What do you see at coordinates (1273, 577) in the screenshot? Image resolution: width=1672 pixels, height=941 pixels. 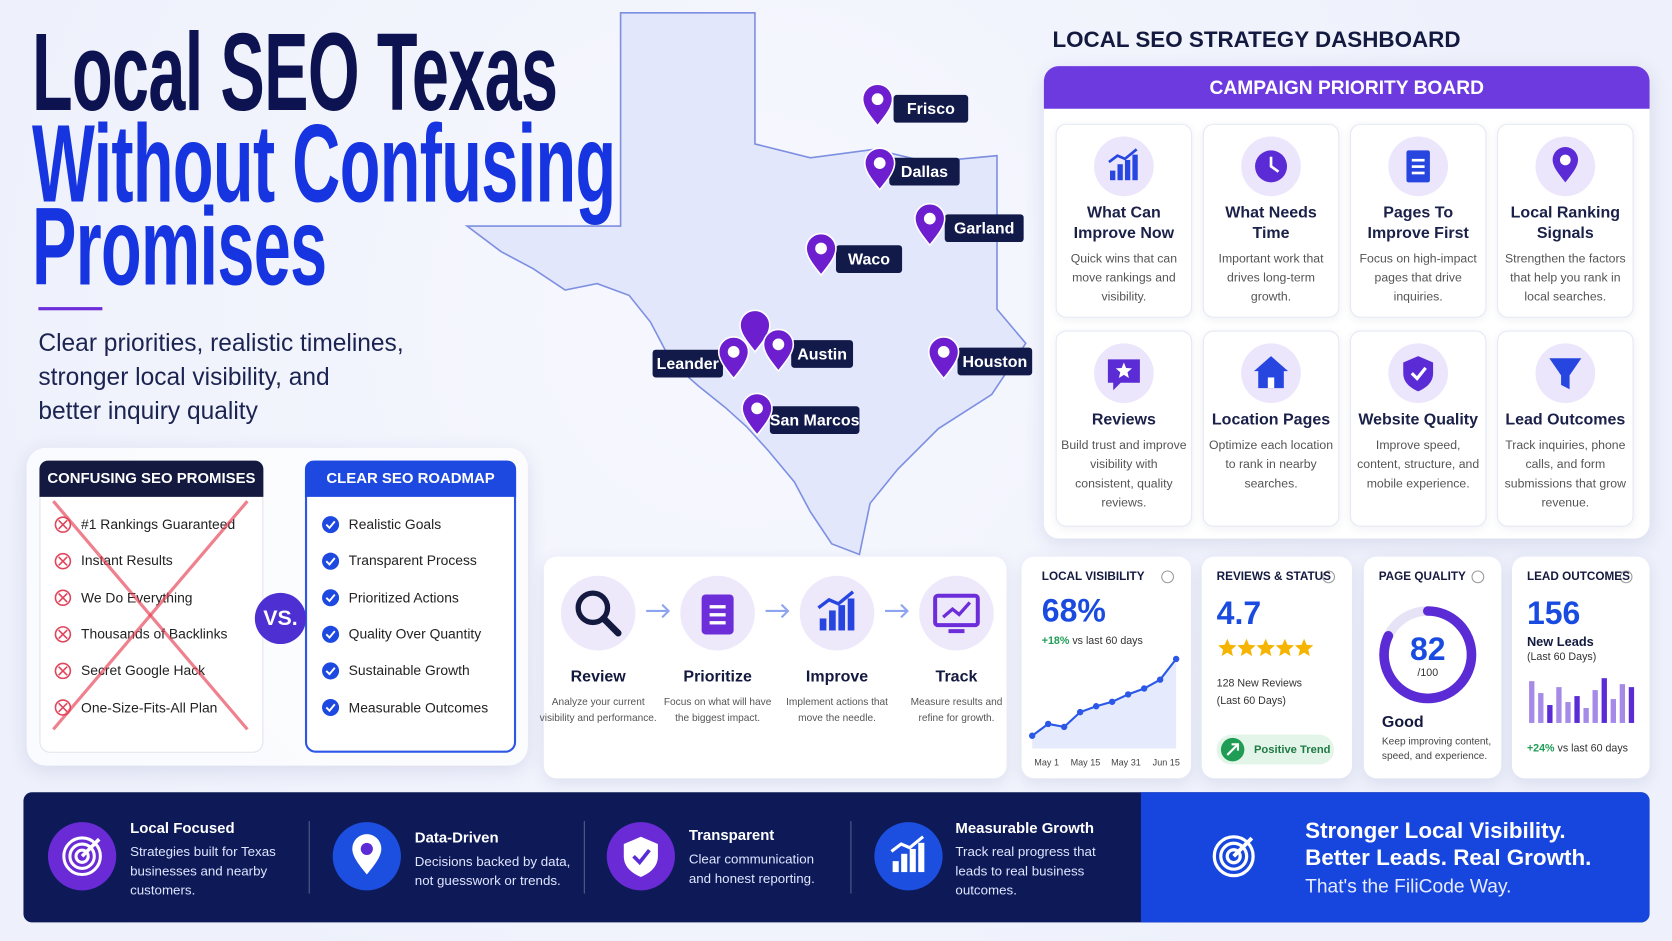 I see `metric-label: REVIEWS & STATUS` at bounding box center [1273, 577].